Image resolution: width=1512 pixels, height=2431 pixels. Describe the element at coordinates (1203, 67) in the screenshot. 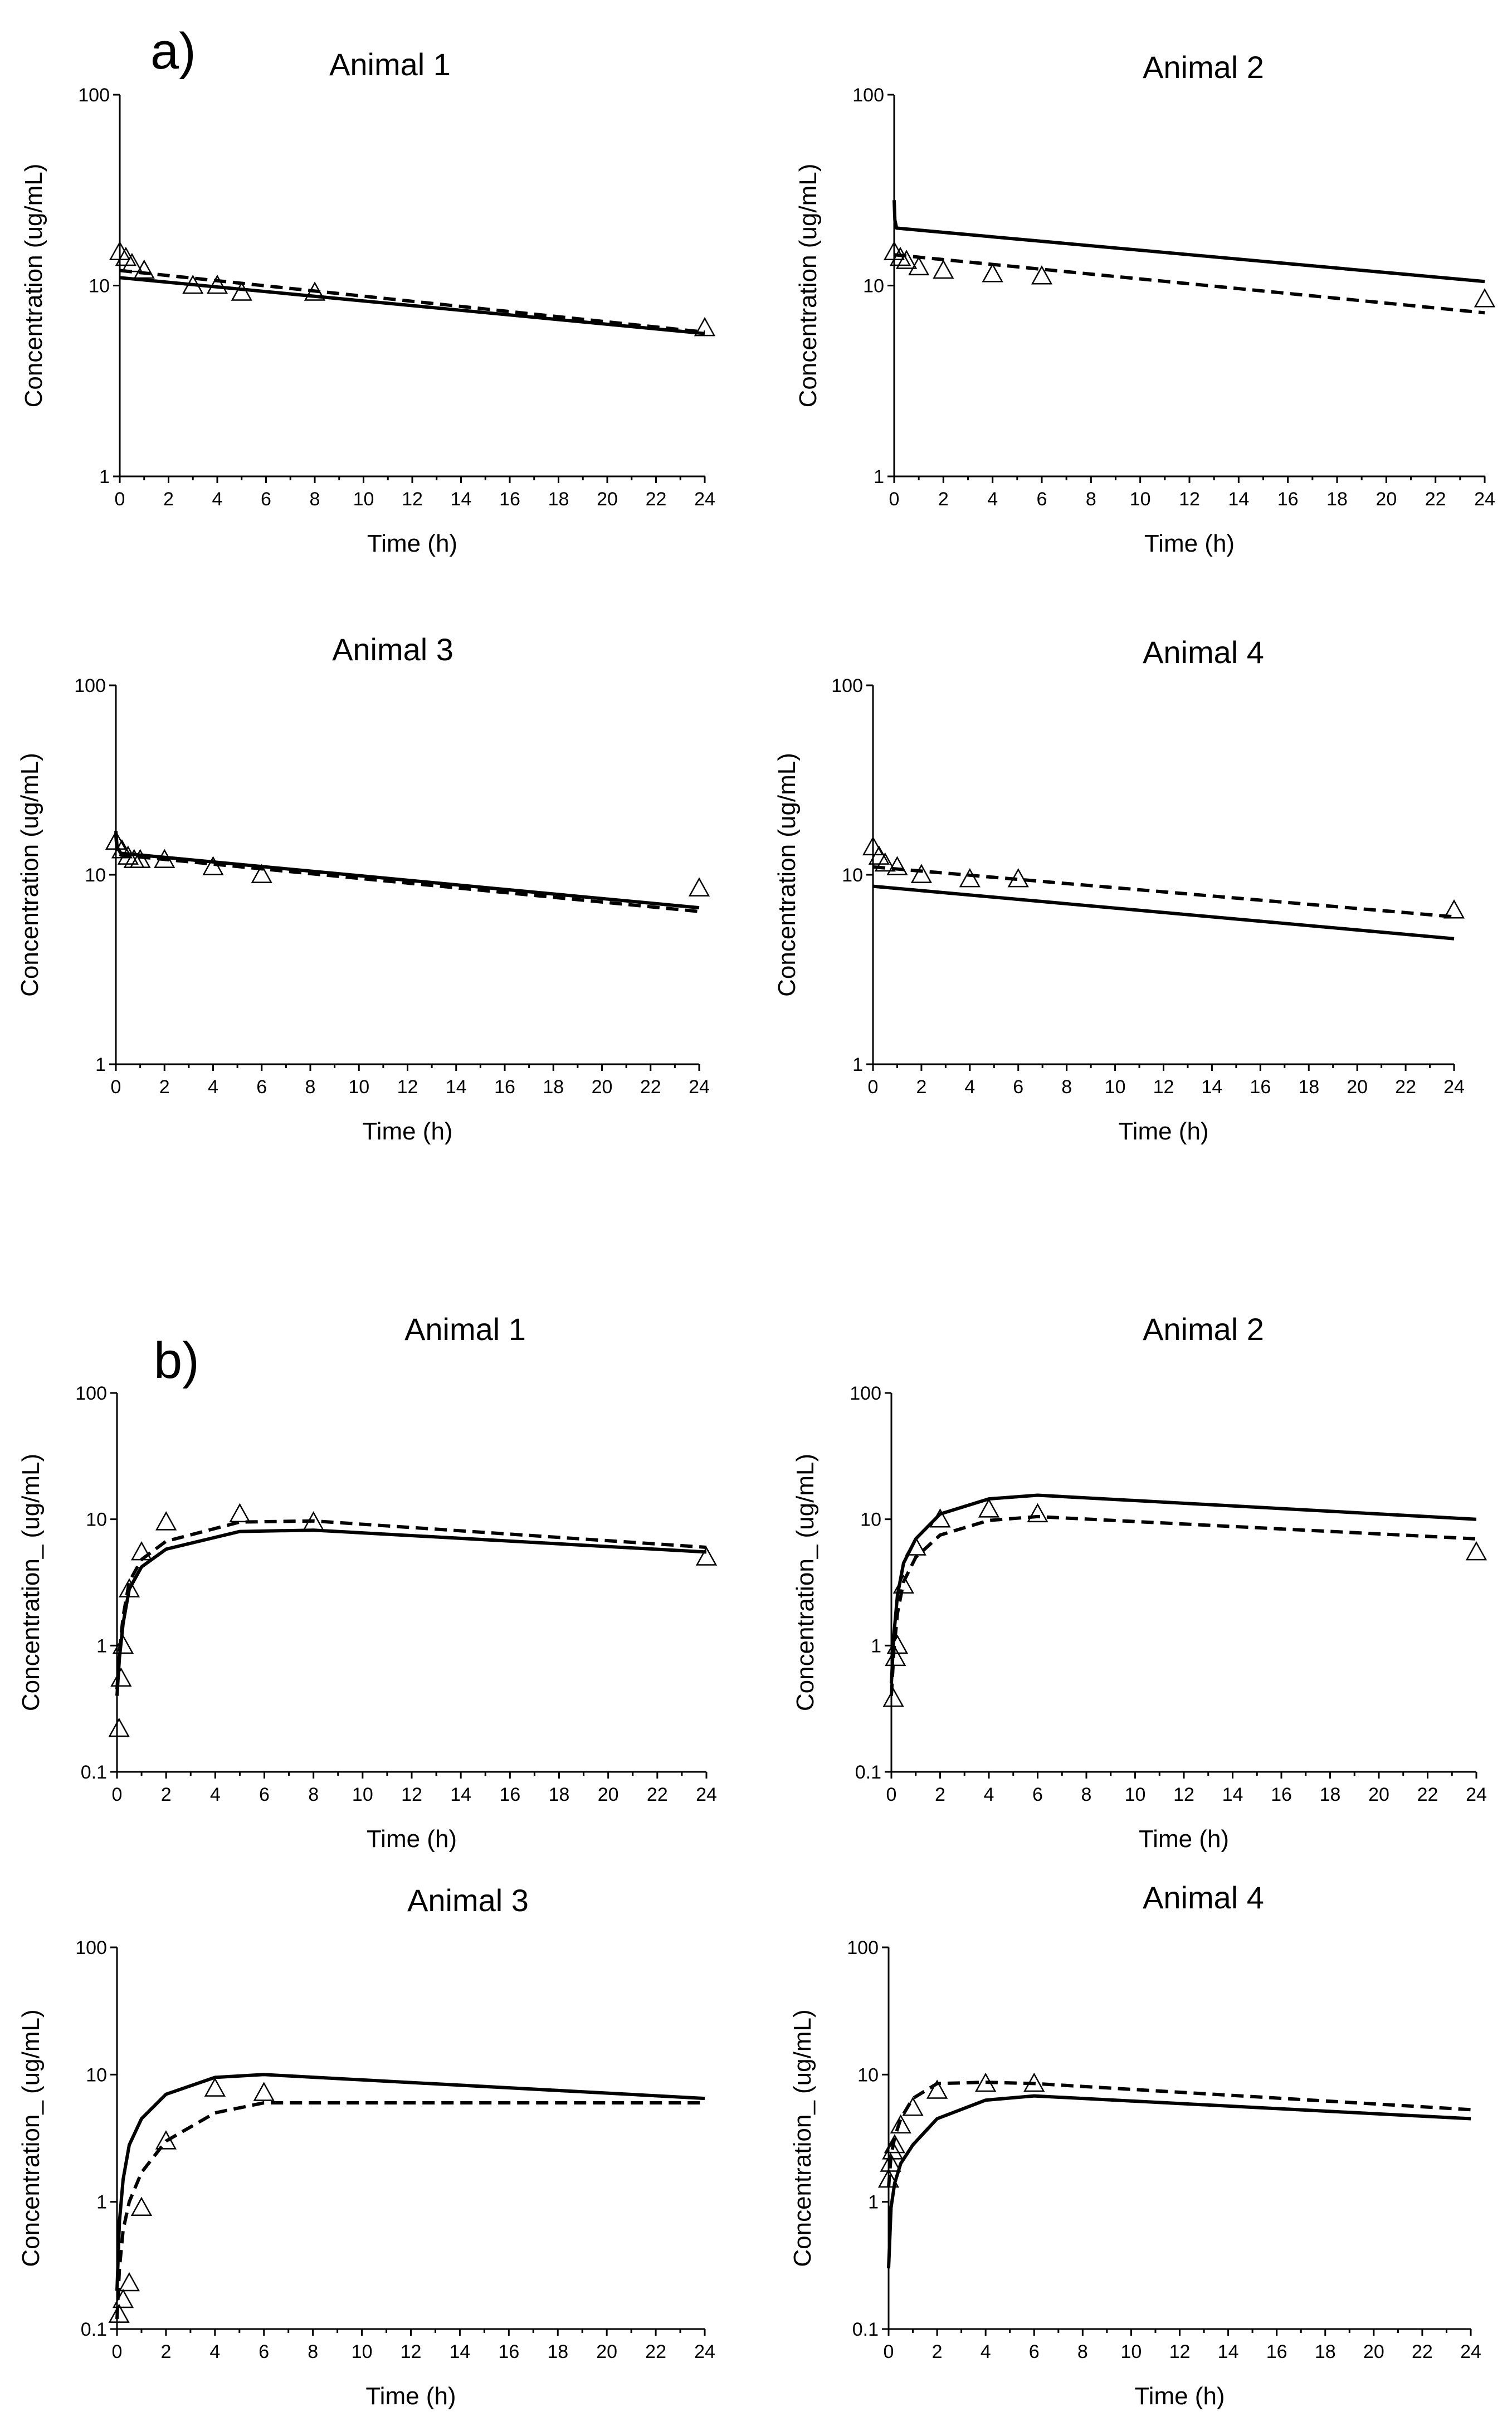

I see `chart-title: Animal 2` at that location.